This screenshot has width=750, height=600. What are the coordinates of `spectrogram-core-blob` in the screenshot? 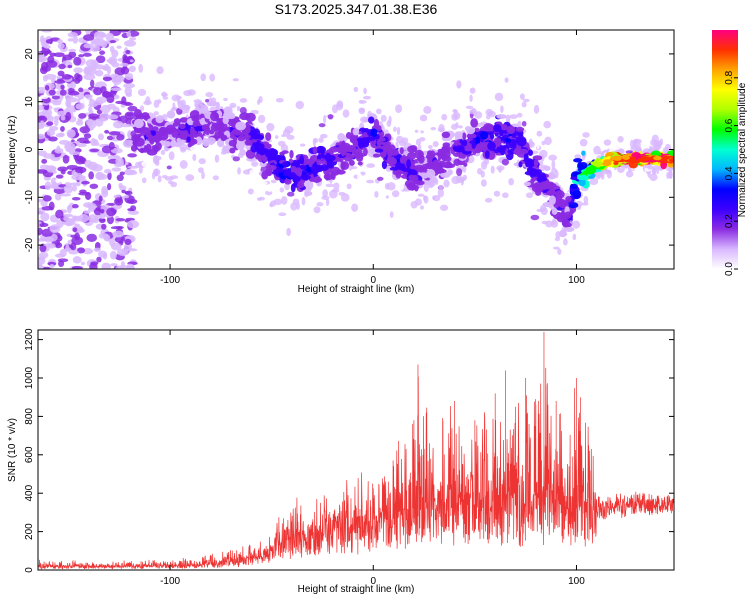 It's located at (583, 176).